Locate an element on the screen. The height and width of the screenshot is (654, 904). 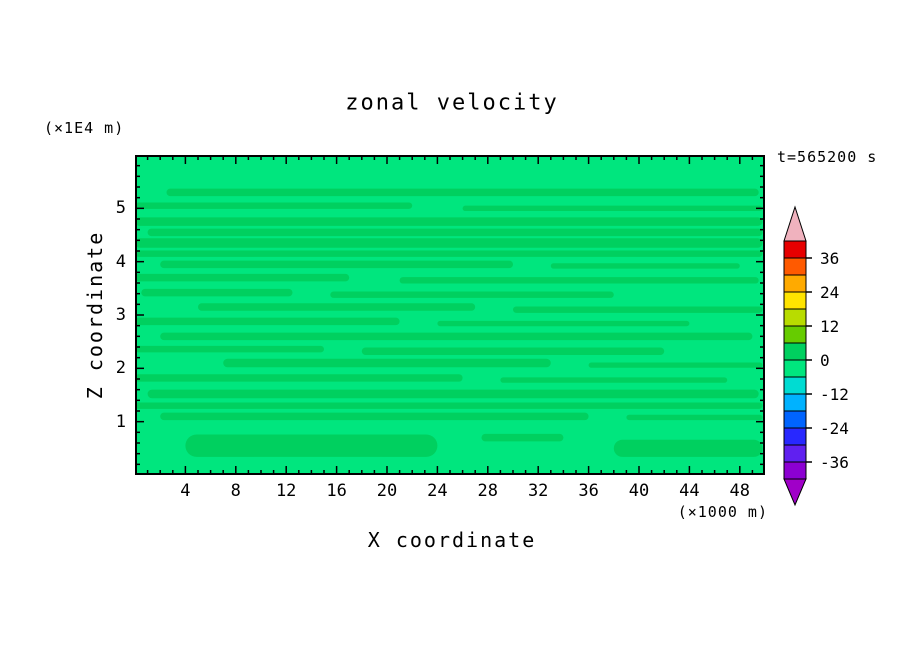
colorbar: 36 24 12 0 -12 -24 -36 is located at coordinates (816, 356).